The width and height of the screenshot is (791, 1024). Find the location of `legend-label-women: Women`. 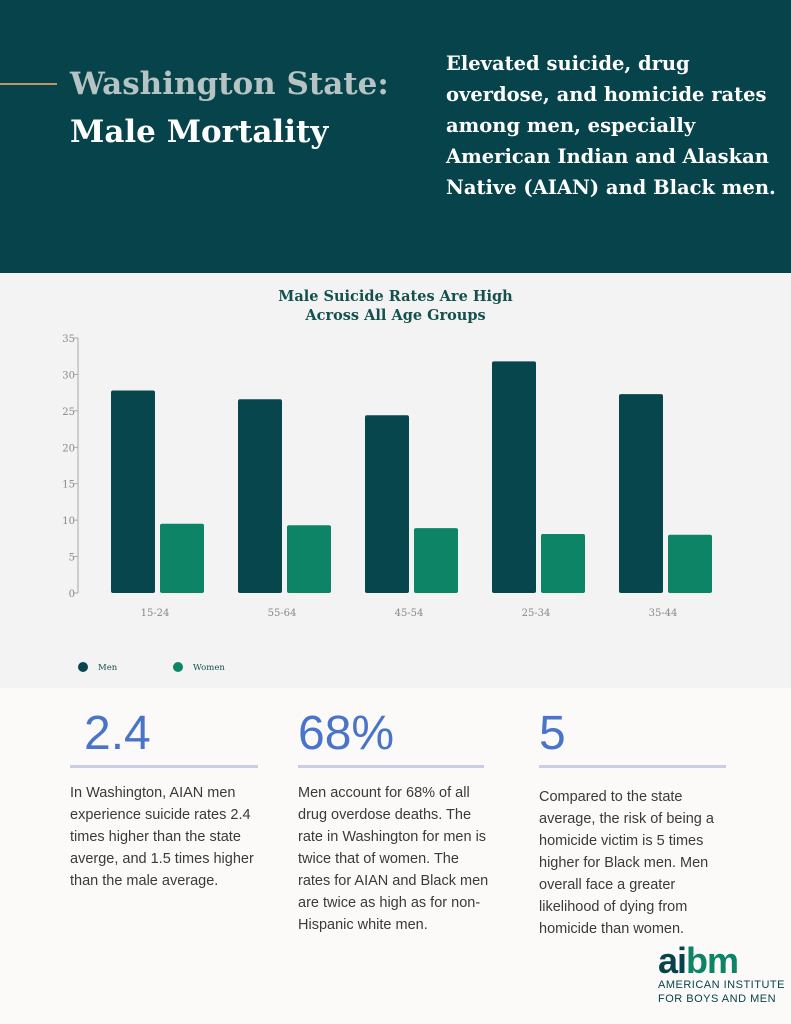

legend-label-women: Women is located at coordinates (209, 668).